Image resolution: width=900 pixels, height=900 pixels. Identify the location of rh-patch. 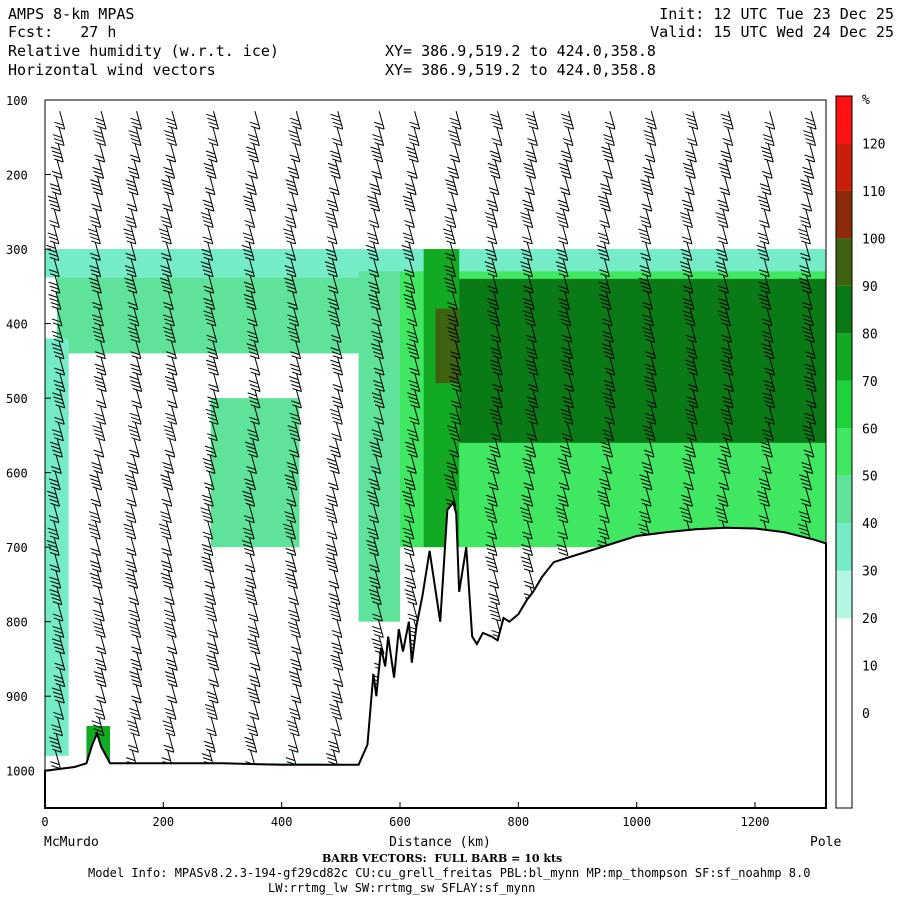
(755, 331).